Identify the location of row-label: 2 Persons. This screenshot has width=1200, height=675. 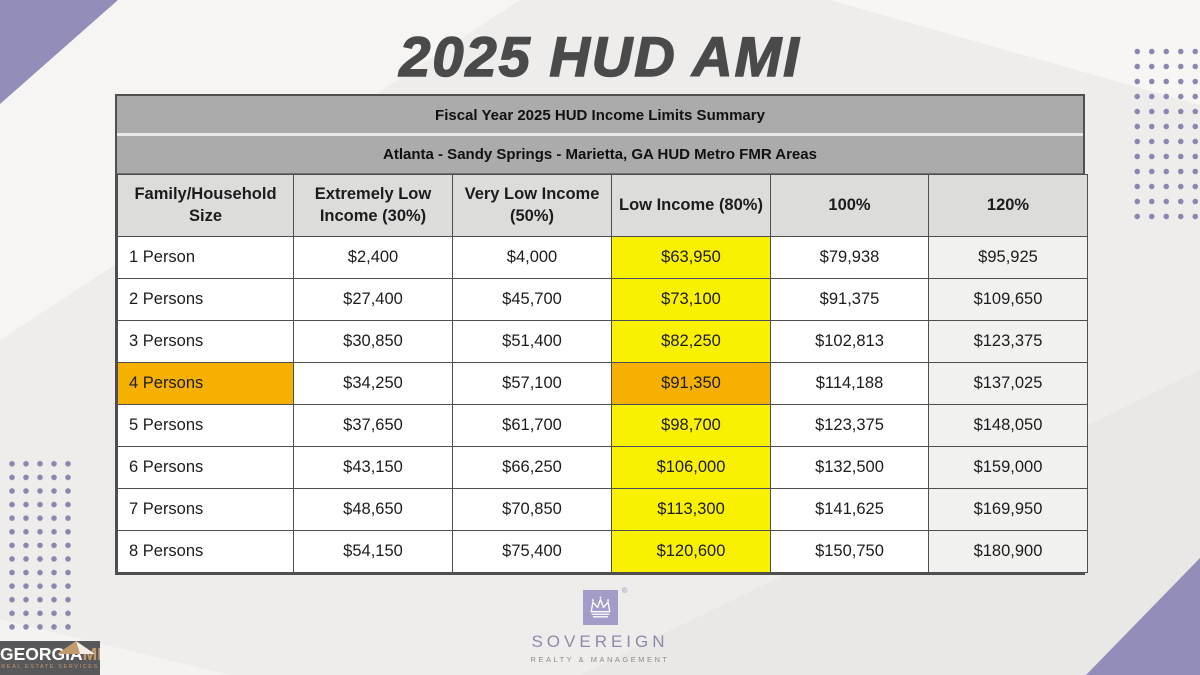
(205, 299).